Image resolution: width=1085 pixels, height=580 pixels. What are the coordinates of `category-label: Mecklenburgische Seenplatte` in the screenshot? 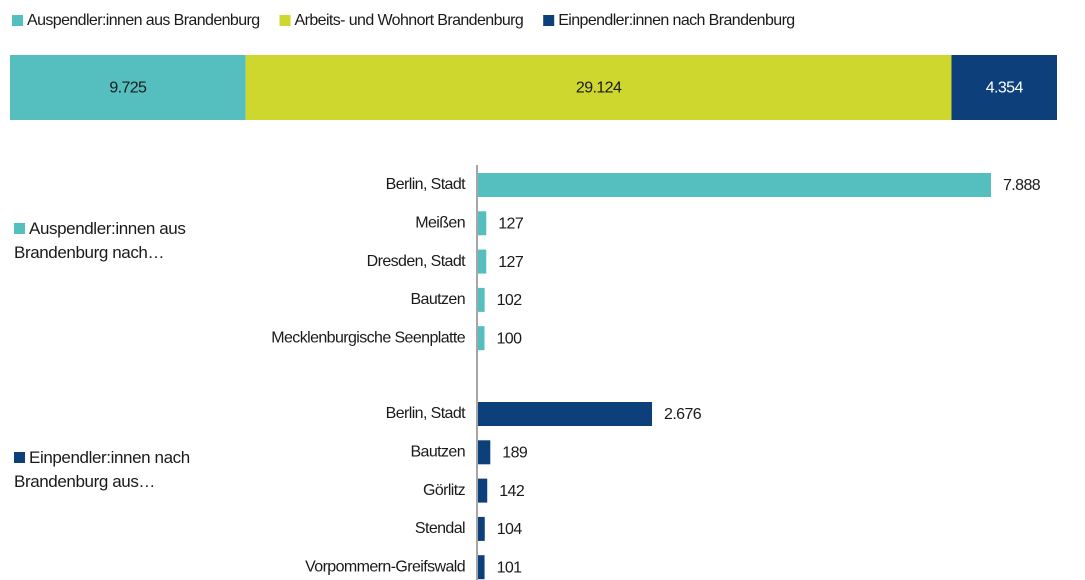 It's located at (368, 337).